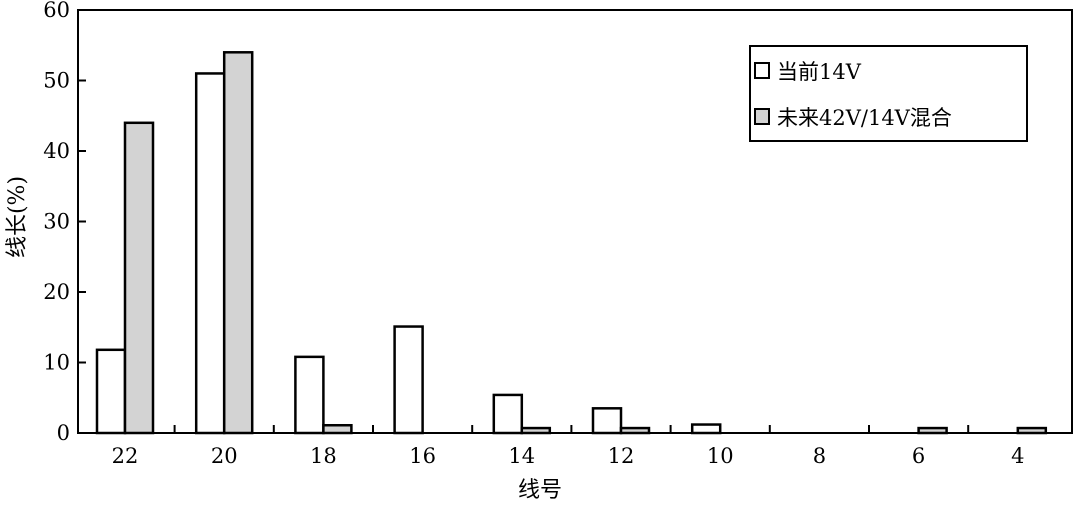  I want to click on x-tick-label: 10, so click(720, 456).